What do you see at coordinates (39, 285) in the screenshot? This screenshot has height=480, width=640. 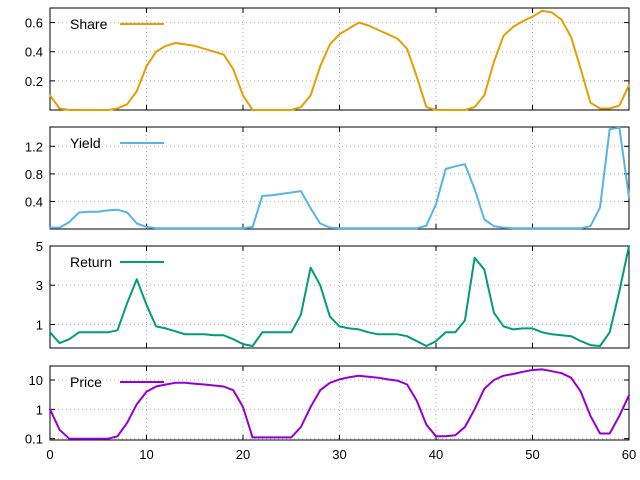 I see `y-tick-label: 3` at bounding box center [39, 285].